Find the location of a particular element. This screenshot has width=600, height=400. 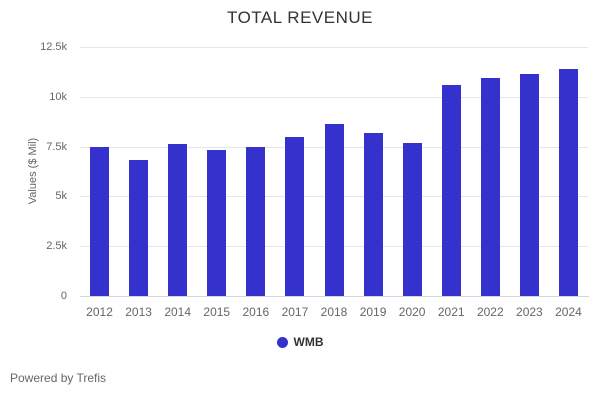

x-tick-label-2014: 2014 is located at coordinates (178, 312).